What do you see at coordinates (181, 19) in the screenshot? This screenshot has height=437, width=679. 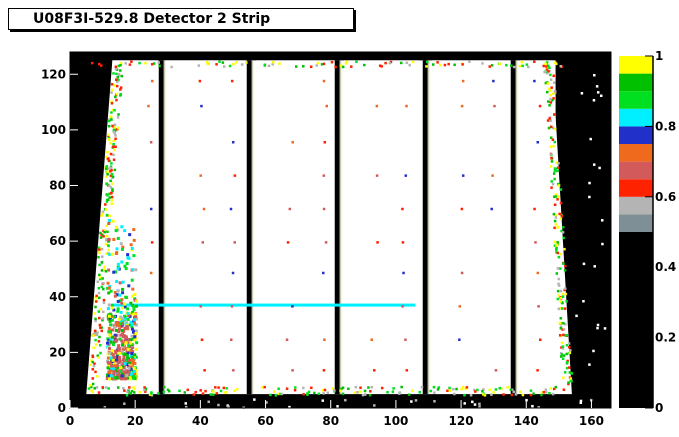 I see `chart-title: U08F3I-529.8 Detector 2 Strip` at bounding box center [181, 19].